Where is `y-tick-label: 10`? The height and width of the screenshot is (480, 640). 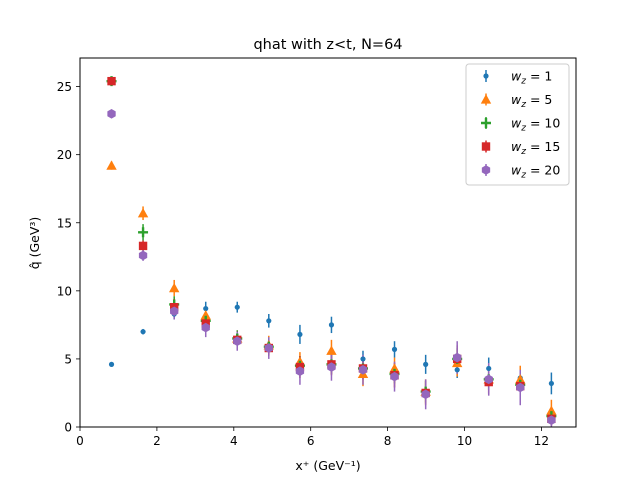 y-tick-label: 10 is located at coordinates (64, 291).